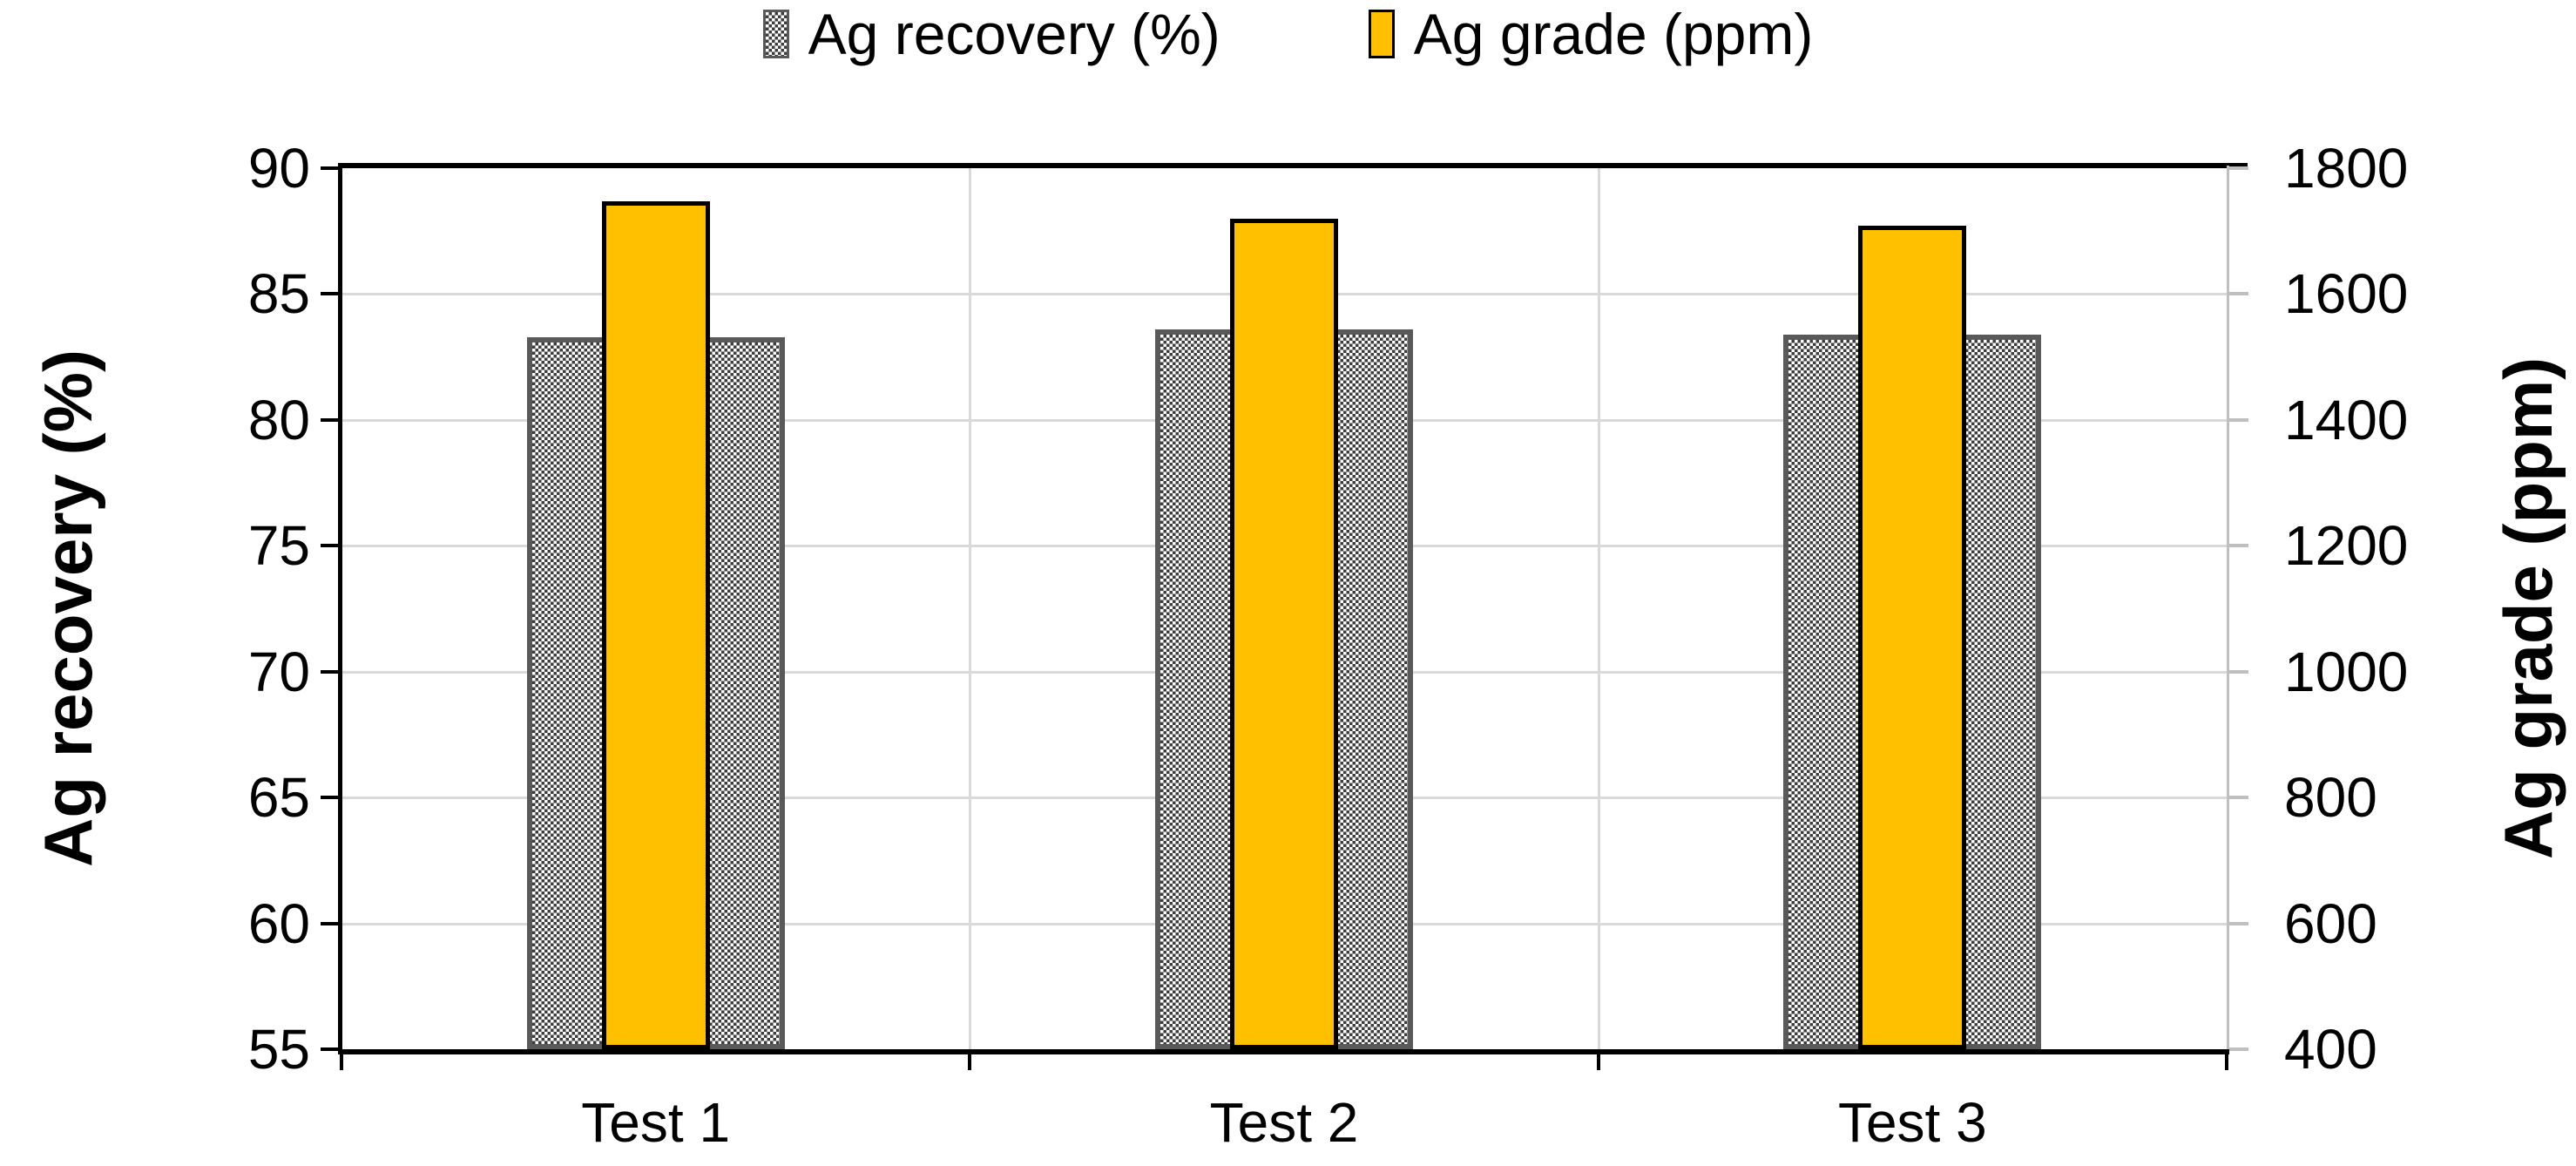  I want to click on right-axis-tick-label: 1600, so click(2346, 294).